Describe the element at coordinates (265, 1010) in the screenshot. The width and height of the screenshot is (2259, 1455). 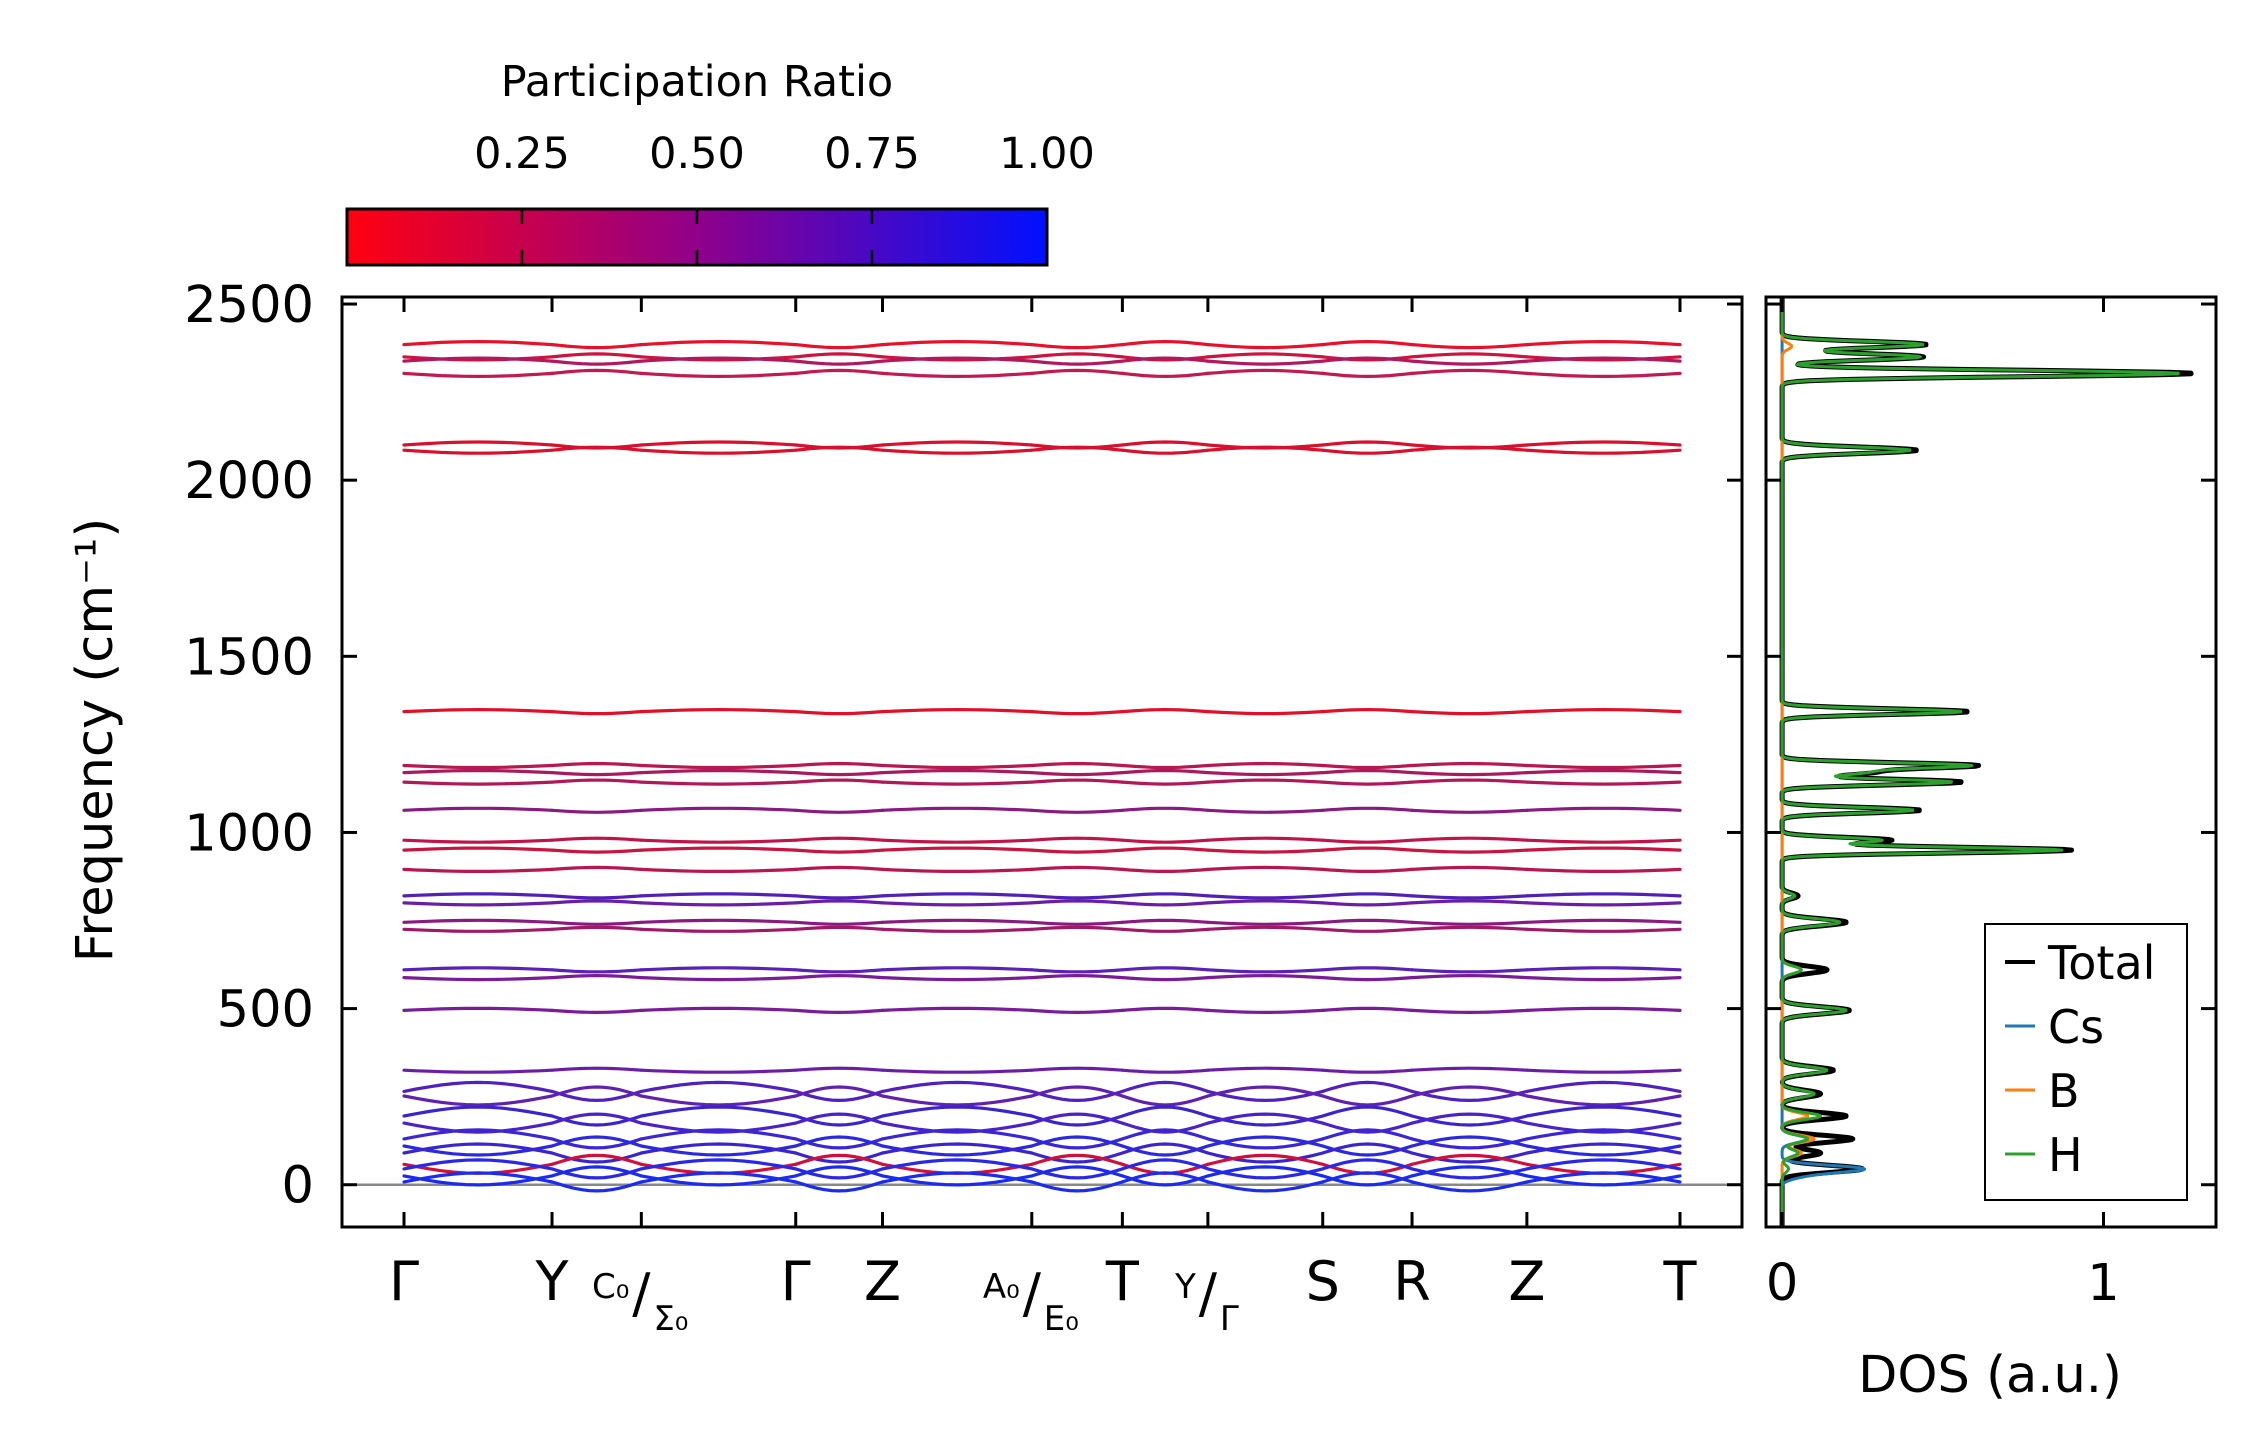
I see `y-tick-label: 500` at that location.